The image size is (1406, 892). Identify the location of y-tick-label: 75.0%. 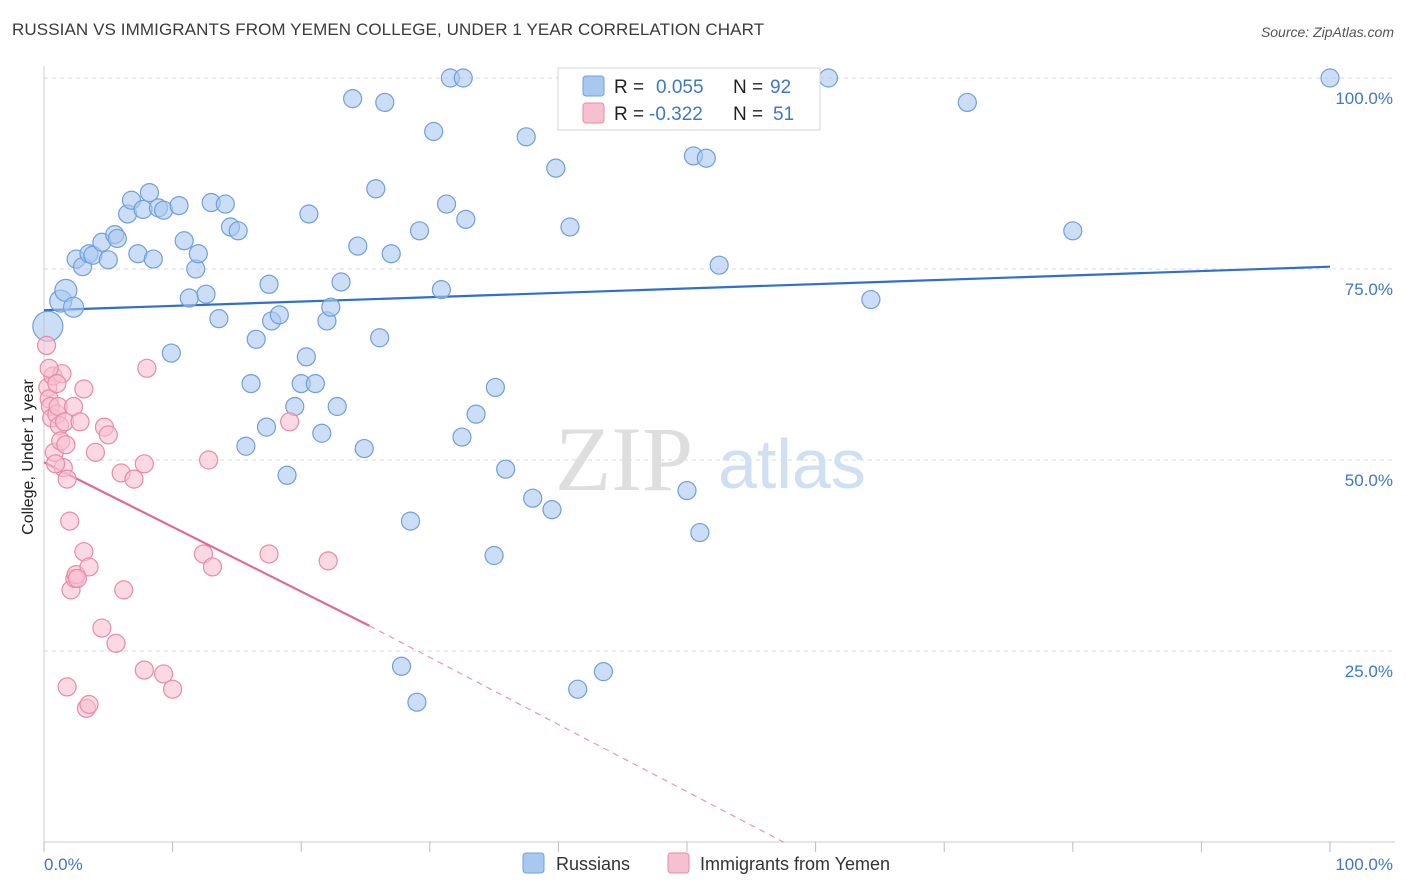
(1369, 289).